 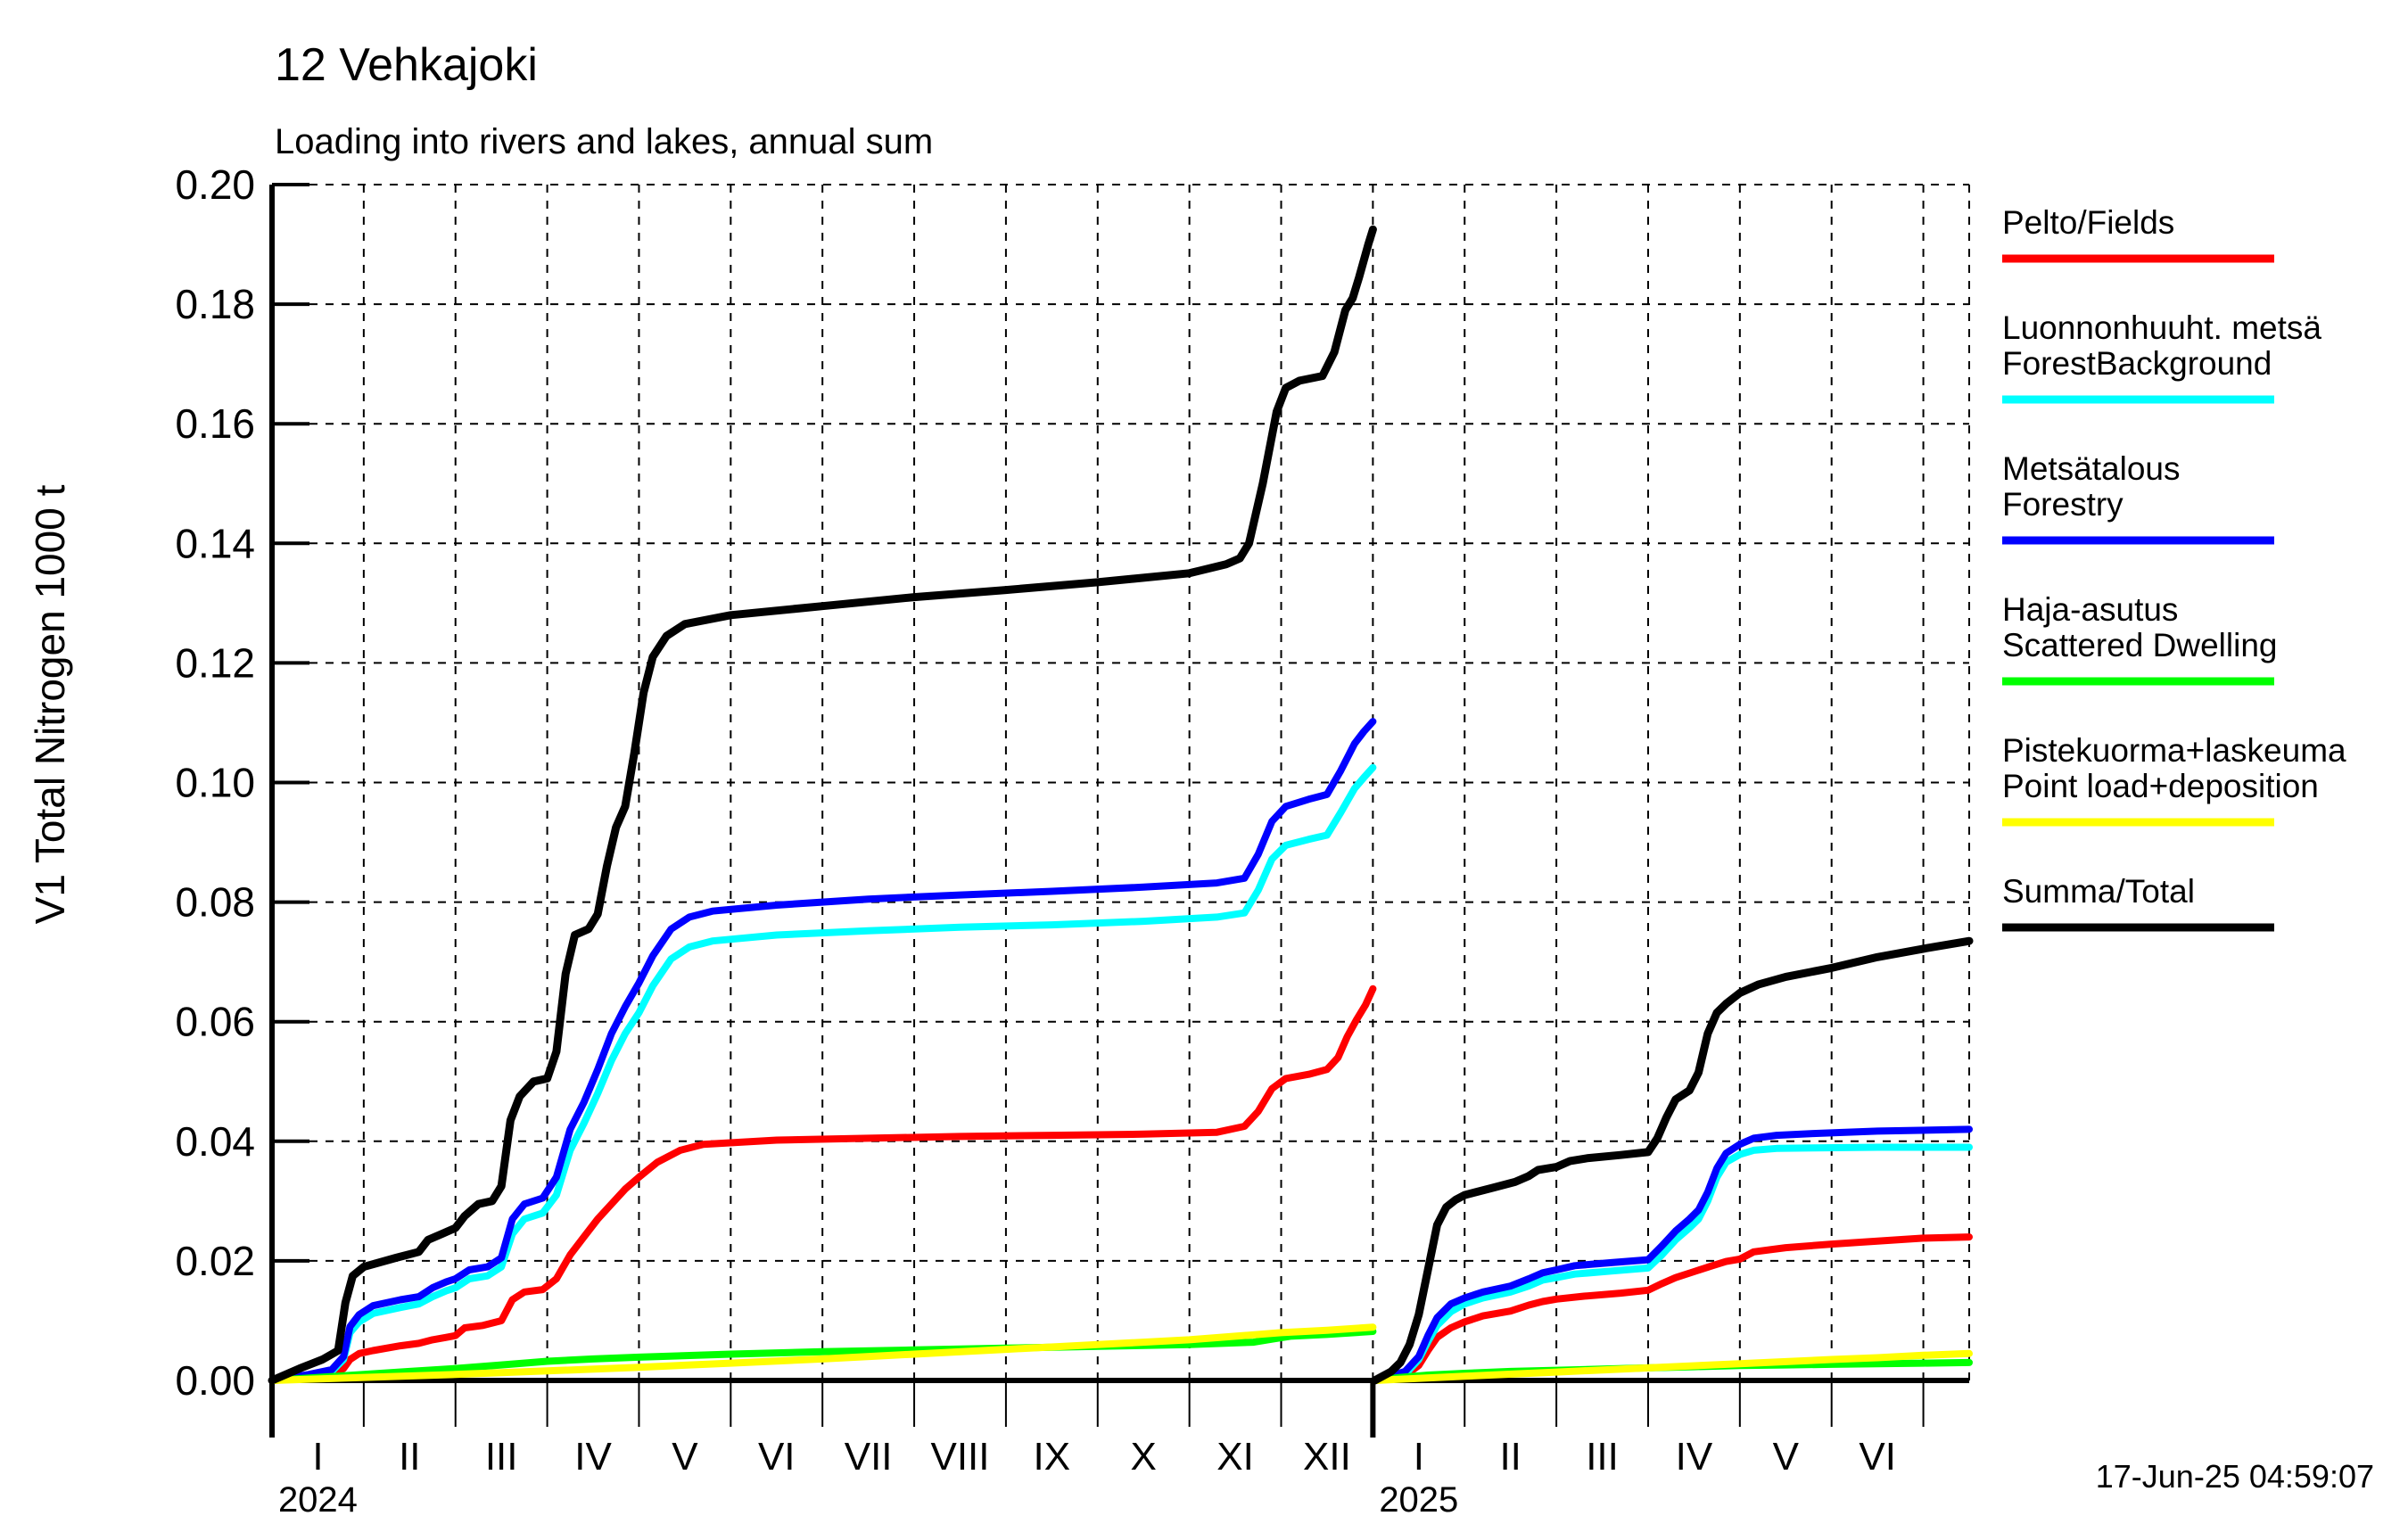 I want to click on legend-entry-5: Summa/Total, so click(x=2138, y=902).